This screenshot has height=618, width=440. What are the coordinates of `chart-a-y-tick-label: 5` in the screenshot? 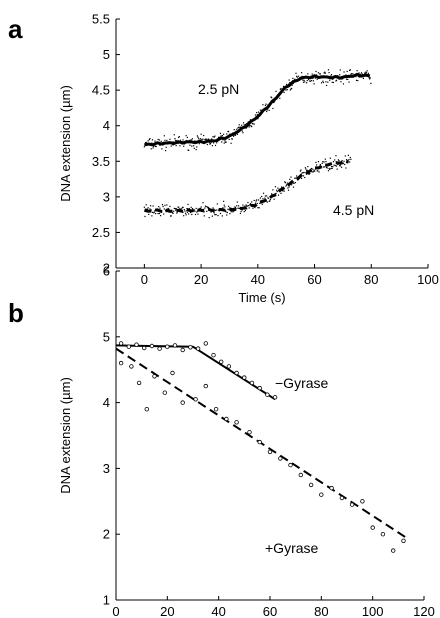 It's located at (106, 54).